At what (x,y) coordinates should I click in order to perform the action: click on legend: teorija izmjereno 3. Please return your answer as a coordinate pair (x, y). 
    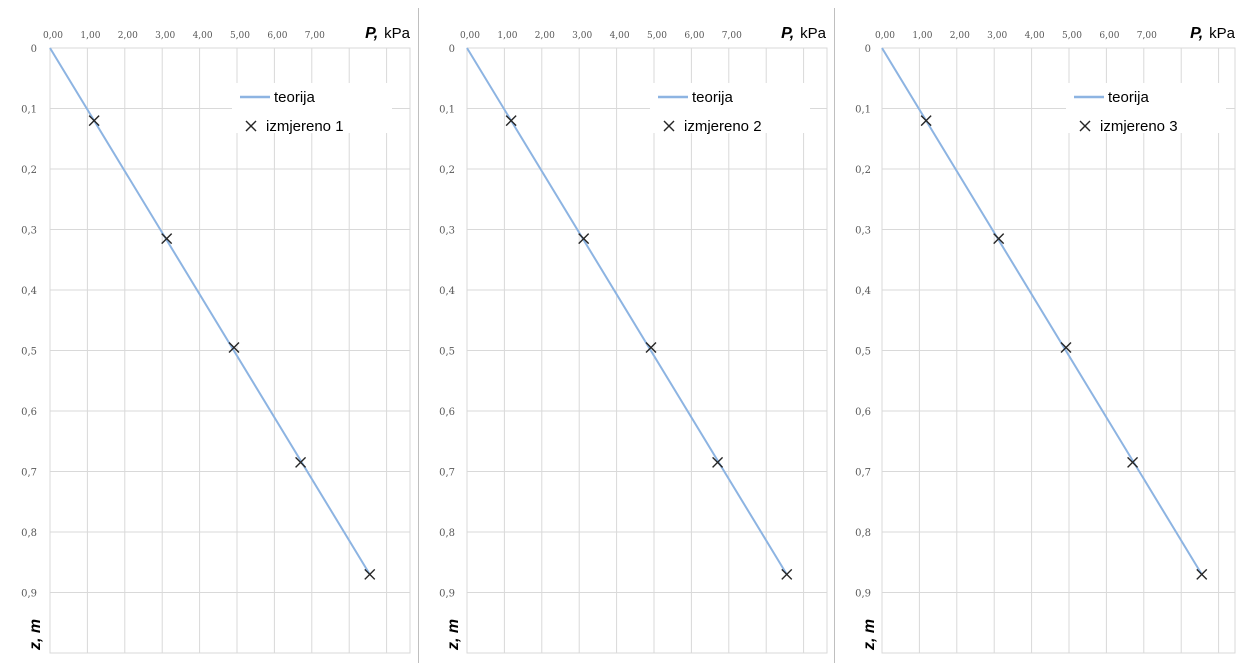
    Looking at the image, I should click on (1146, 109).